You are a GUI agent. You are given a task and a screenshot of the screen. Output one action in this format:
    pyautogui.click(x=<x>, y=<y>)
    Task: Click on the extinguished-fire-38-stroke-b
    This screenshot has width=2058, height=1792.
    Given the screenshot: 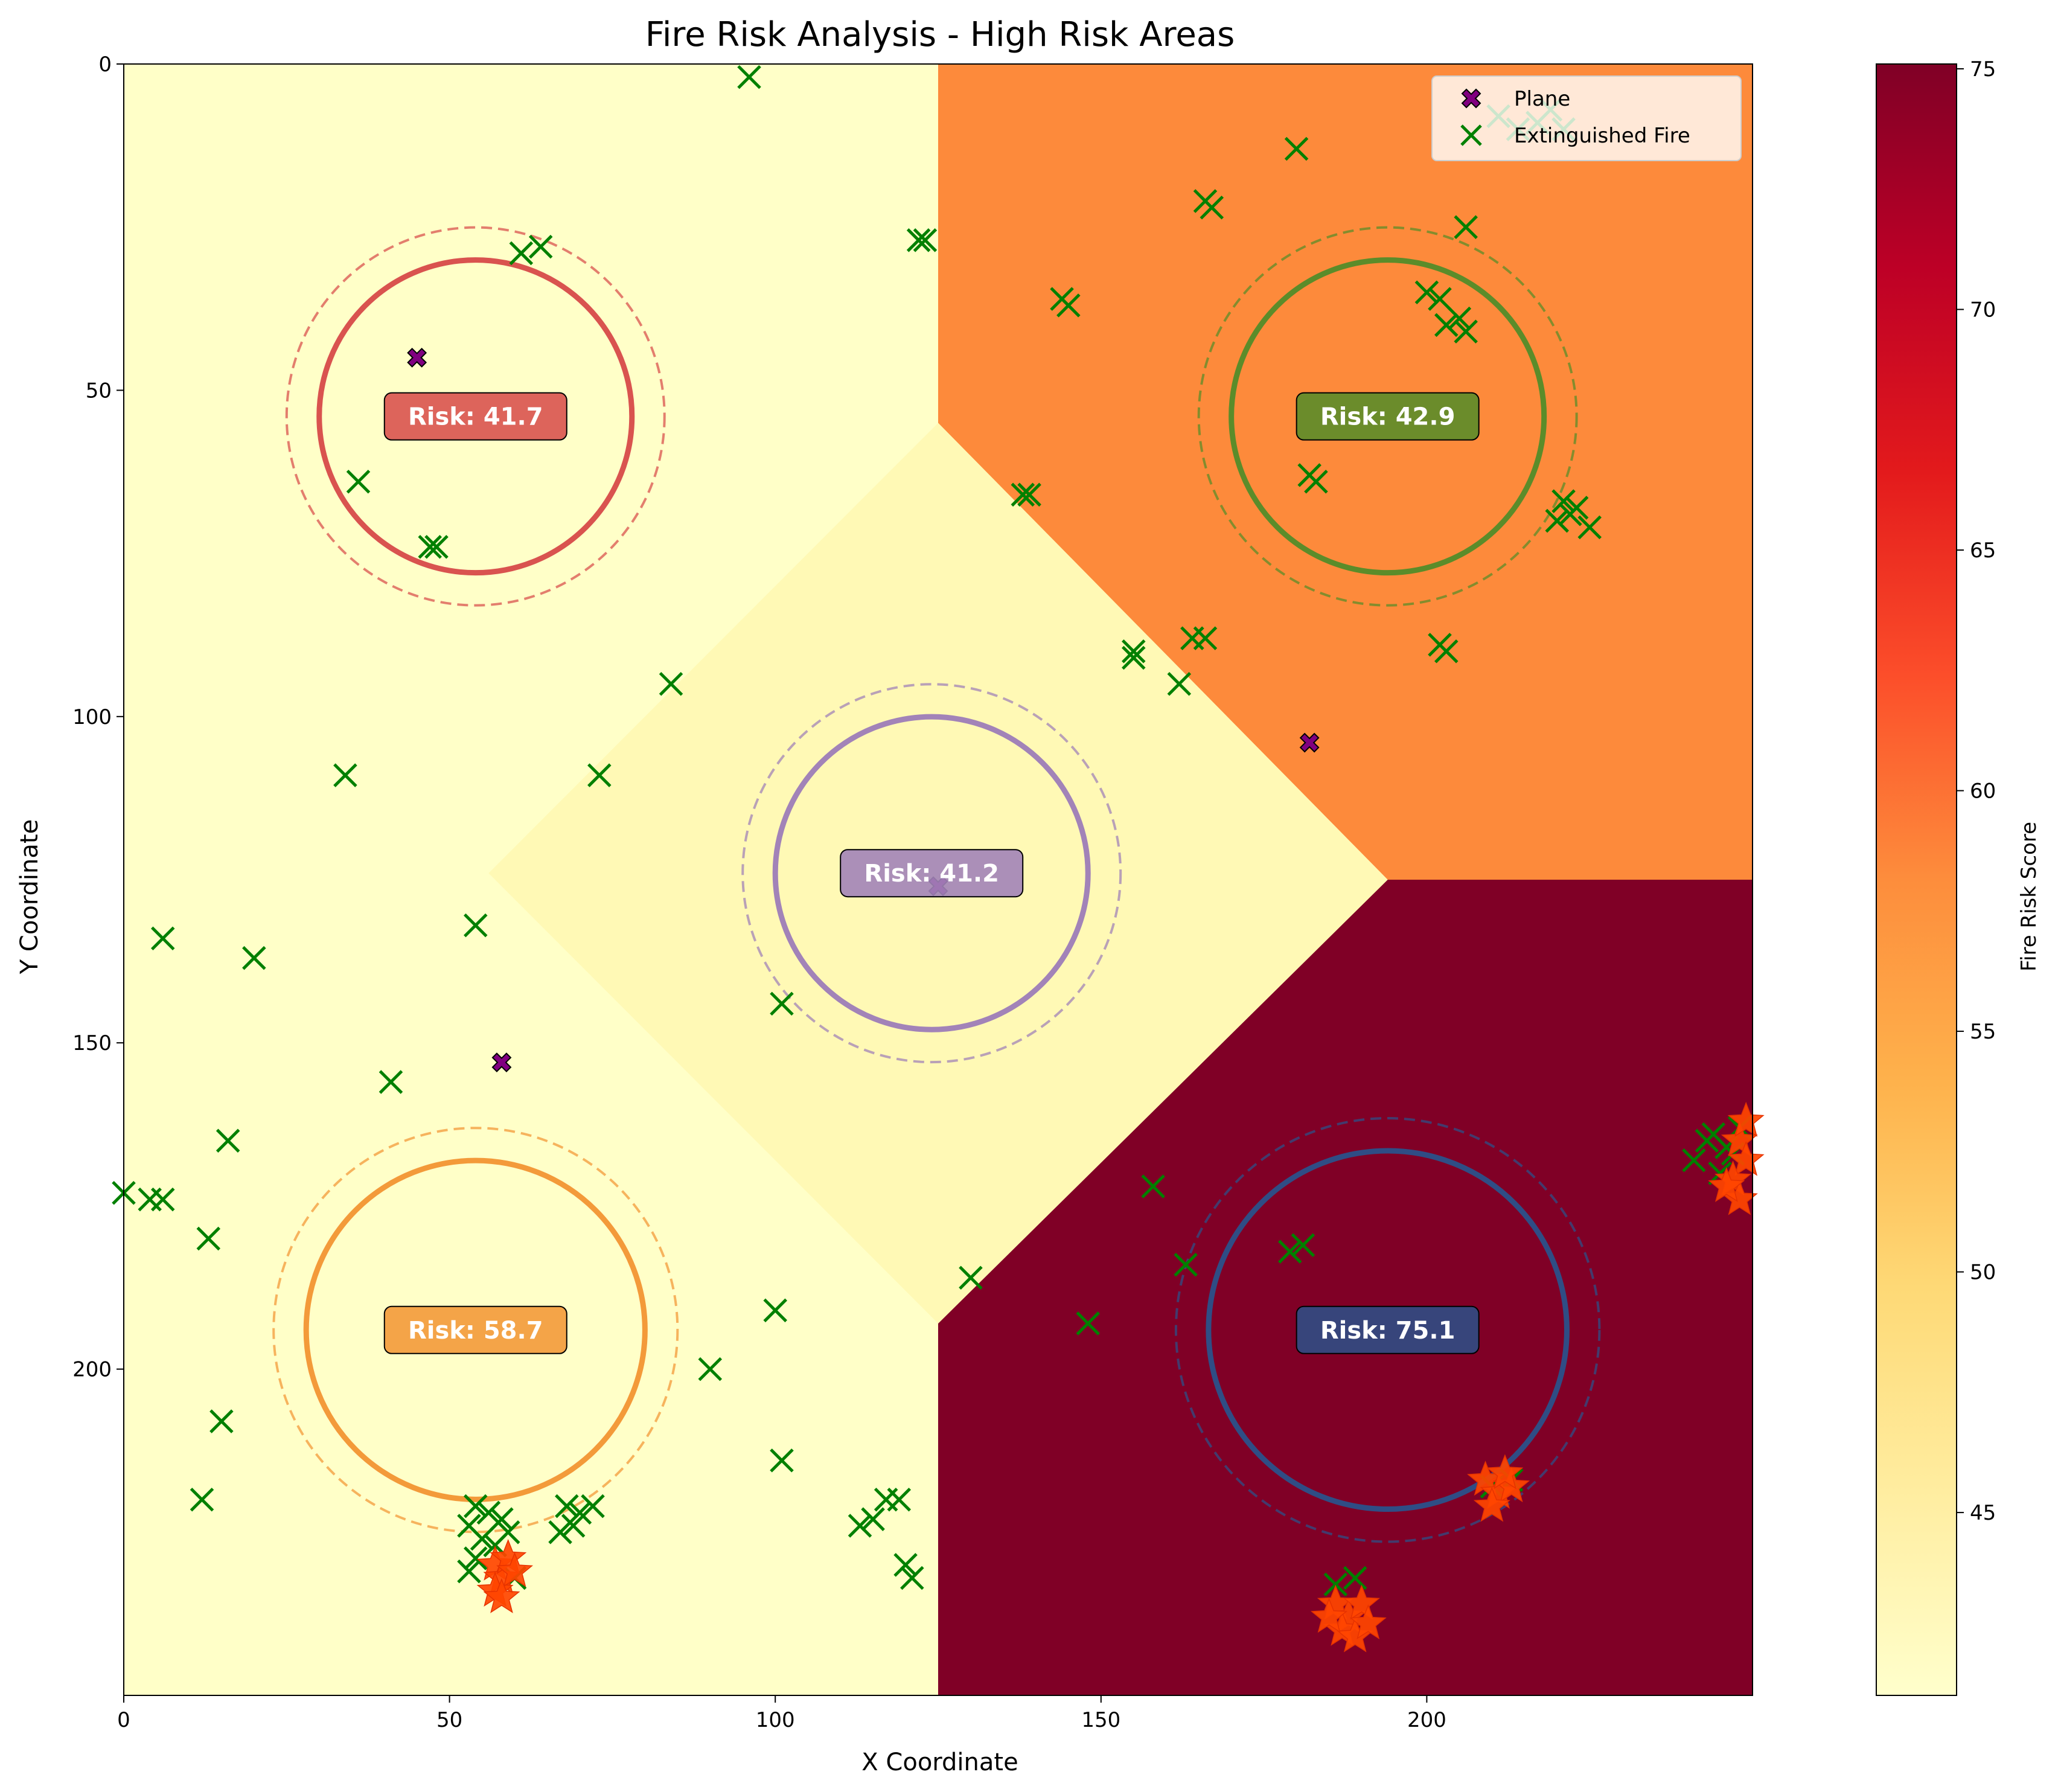 What is the action you would take?
    pyautogui.click(x=162, y=938)
    